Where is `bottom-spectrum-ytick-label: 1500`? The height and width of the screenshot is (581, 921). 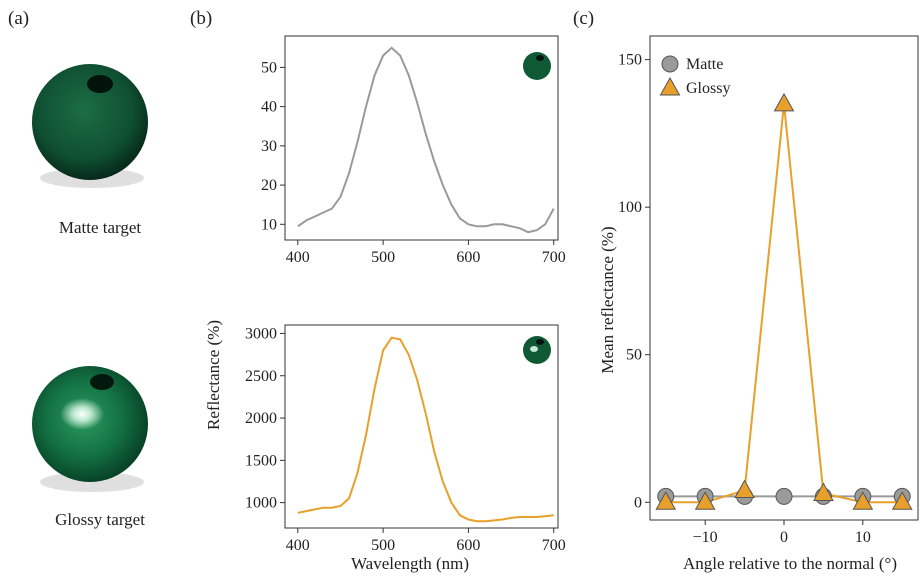 bottom-spectrum-ytick-label: 1500 is located at coordinates (261, 460).